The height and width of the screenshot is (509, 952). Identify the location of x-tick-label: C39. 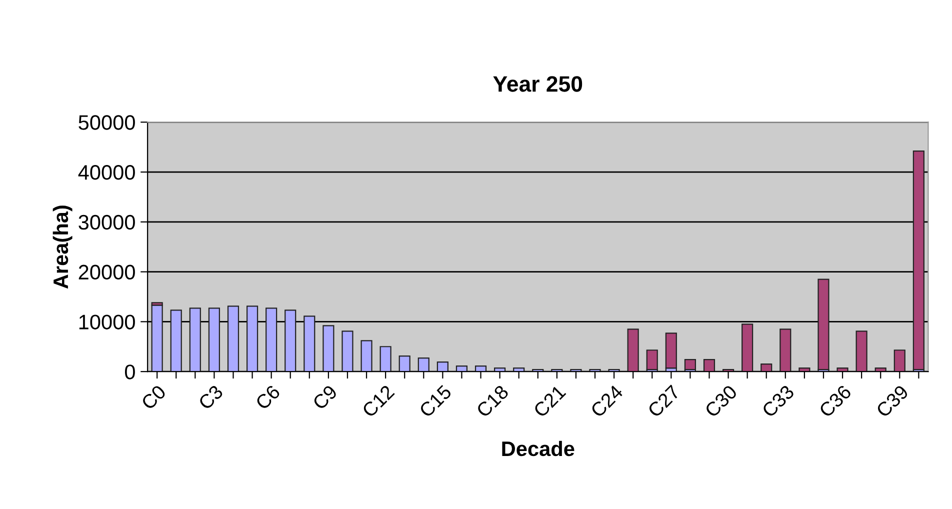
(892, 401).